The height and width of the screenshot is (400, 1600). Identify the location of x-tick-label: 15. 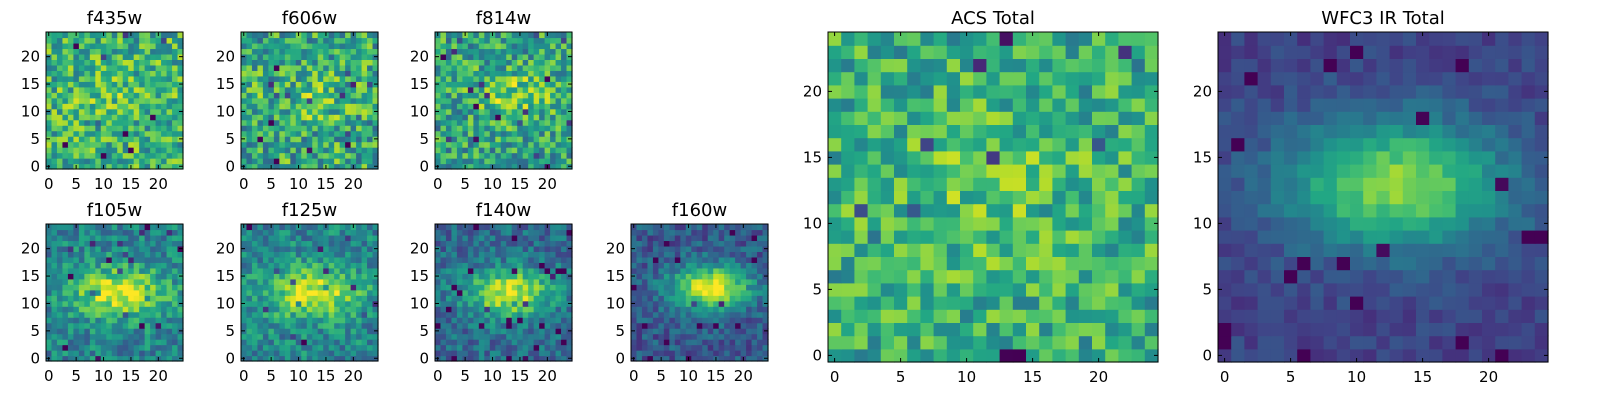
(715, 376).